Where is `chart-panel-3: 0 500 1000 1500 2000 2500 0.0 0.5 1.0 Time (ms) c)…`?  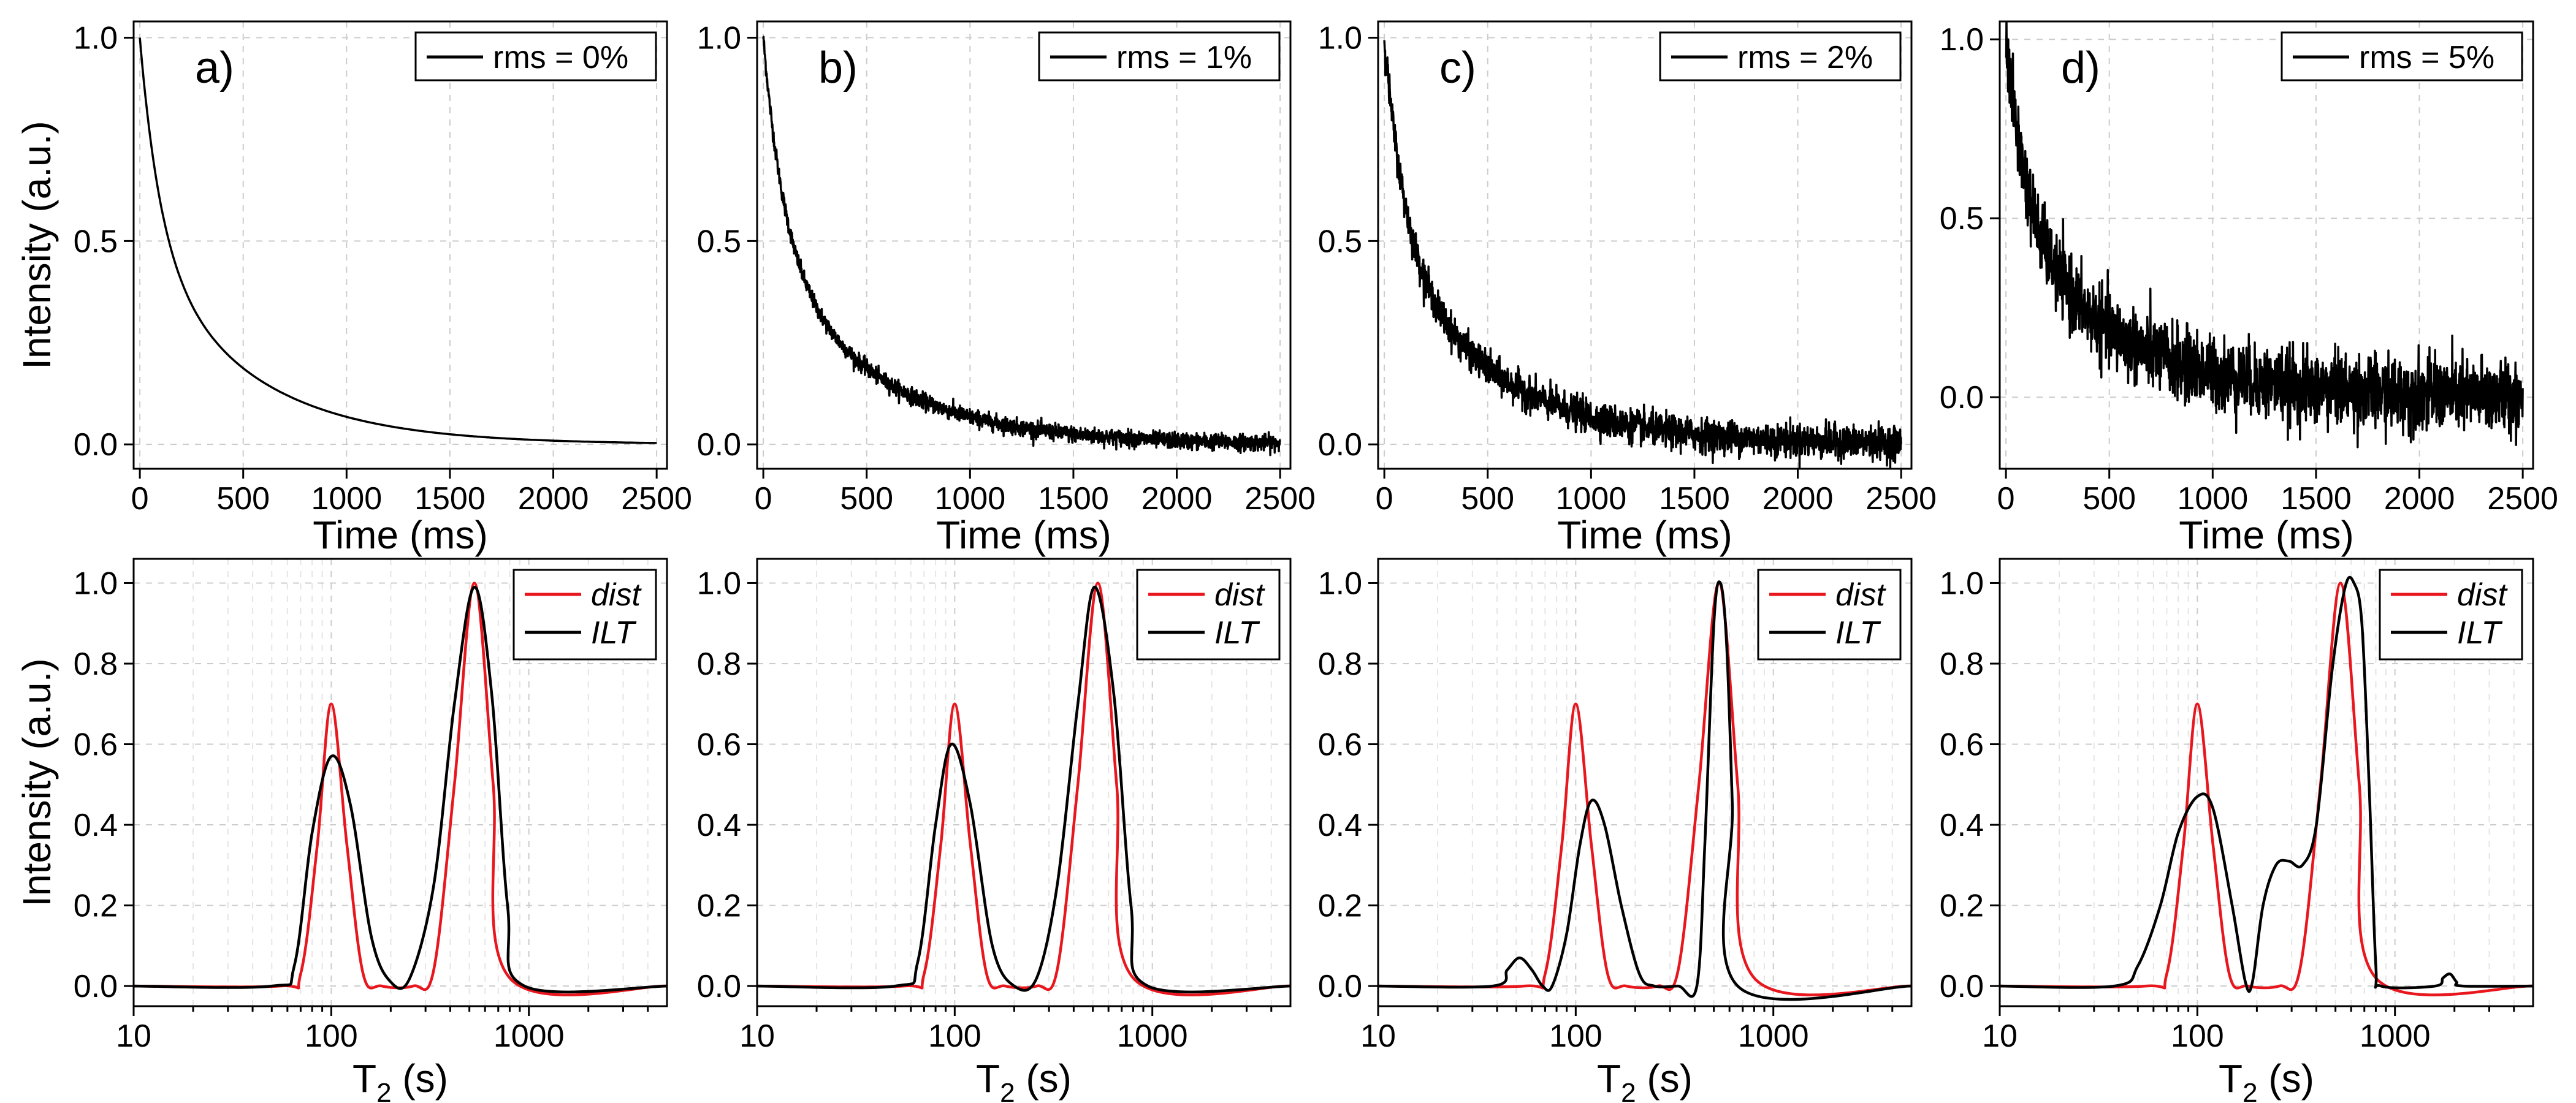
chart-panel-3: 0 500 1000 1500 2000 2500 0.0 0.5 1.0 Time (ms) c)… is located at coordinates (1627, 288).